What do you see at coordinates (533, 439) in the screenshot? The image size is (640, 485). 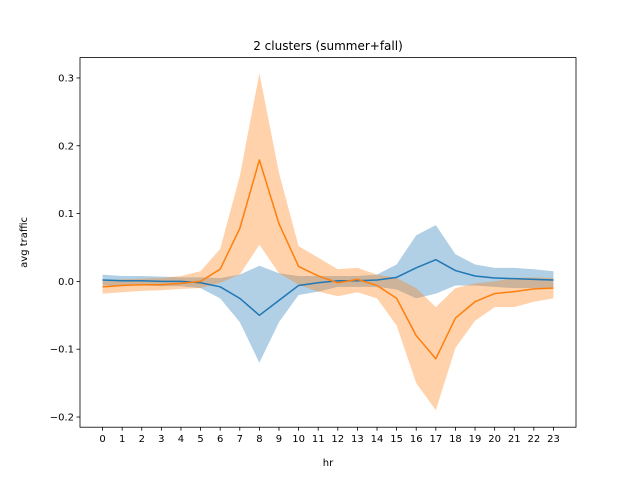 I see `x-tick-label: 22` at bounding box center [533, 439].